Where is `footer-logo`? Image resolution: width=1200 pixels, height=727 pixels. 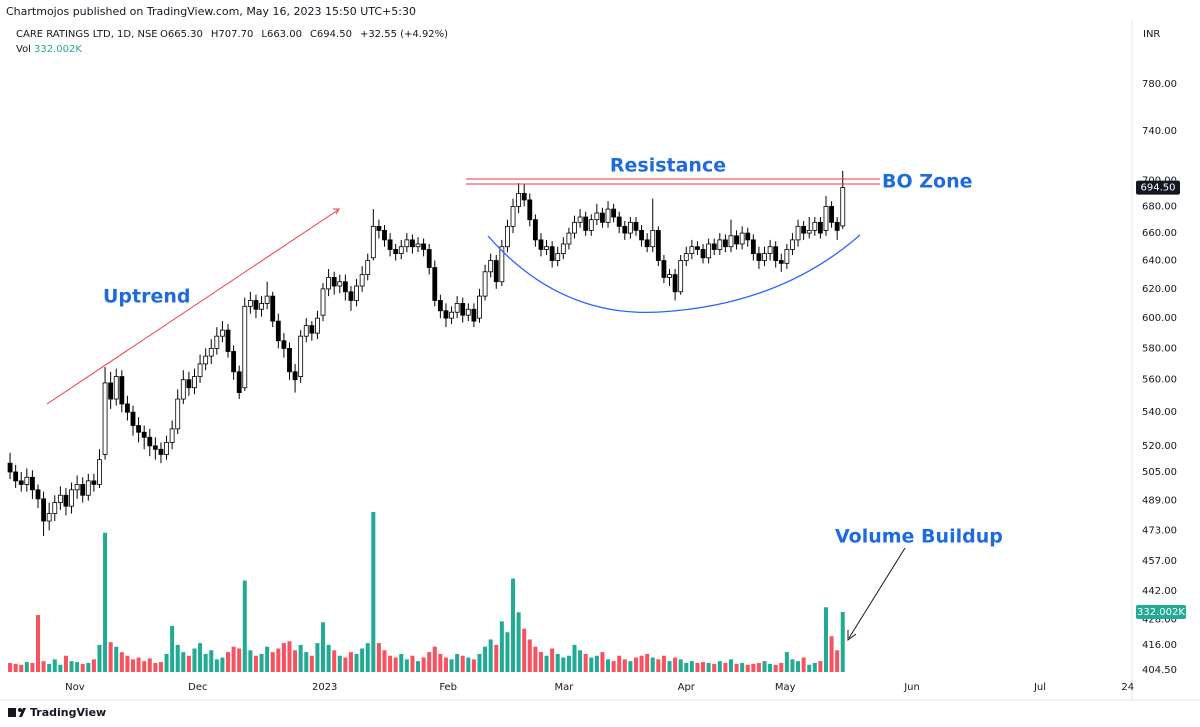 footer-logo is located at coordinates (17, 712).